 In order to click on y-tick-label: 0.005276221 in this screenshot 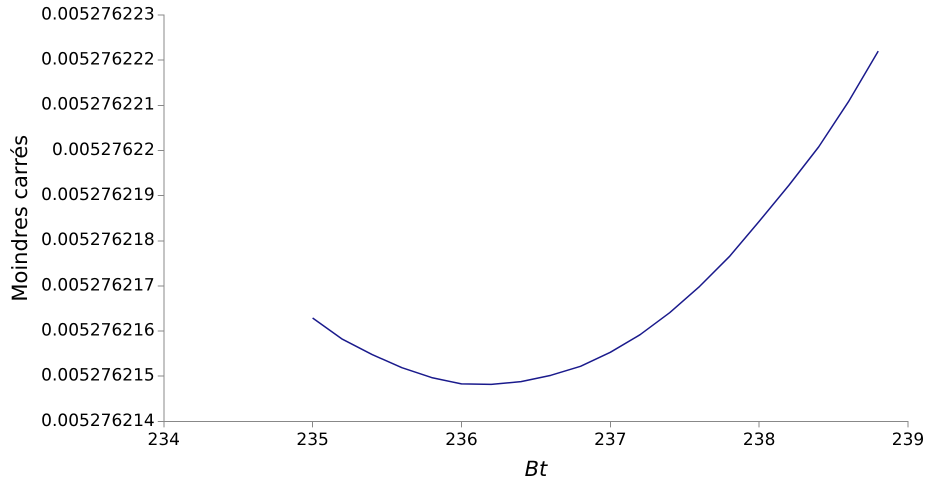, I will do `click(98, 104)`.